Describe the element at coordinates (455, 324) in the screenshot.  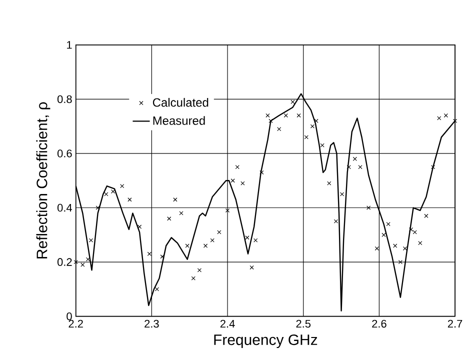
I see `x-tick-label: 2.7` at that location.